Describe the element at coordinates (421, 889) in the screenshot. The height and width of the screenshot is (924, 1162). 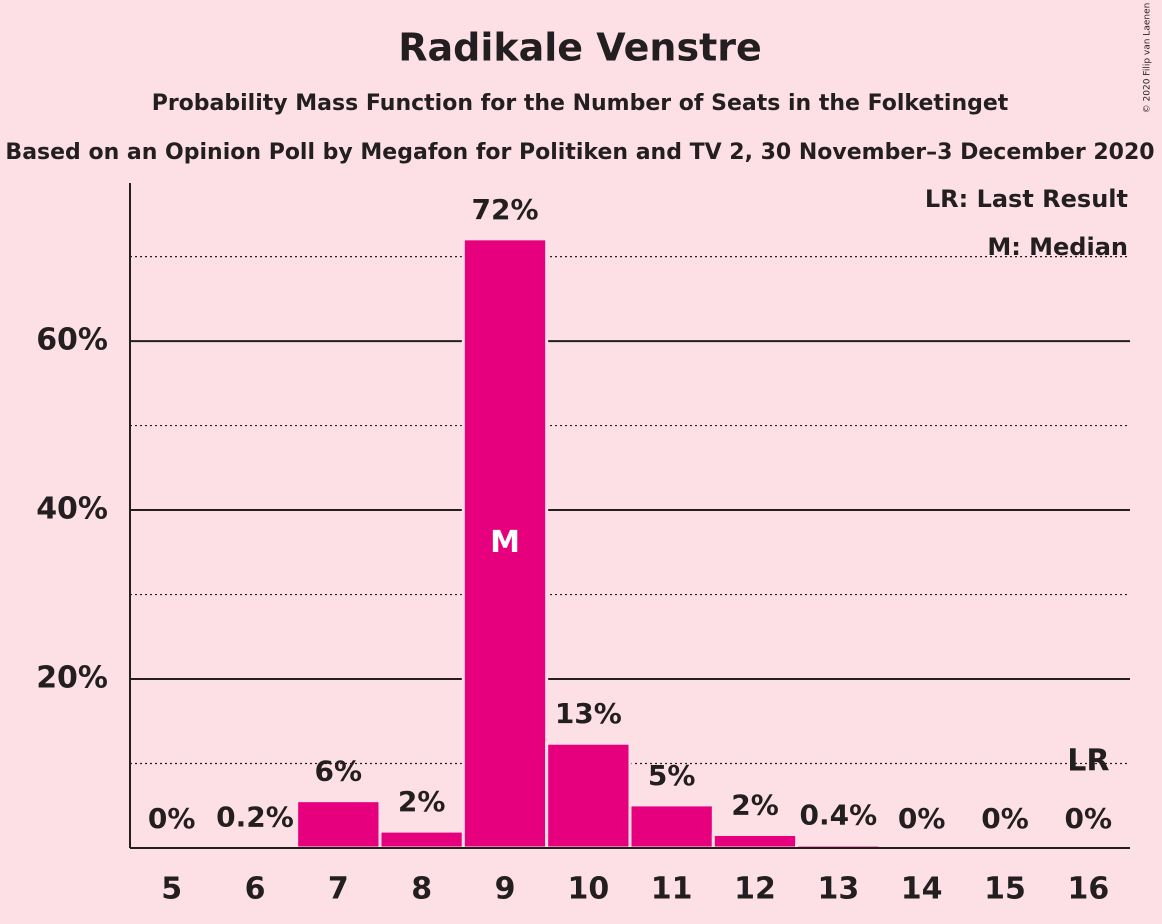
I see `x-tick-label: 8` at that location.